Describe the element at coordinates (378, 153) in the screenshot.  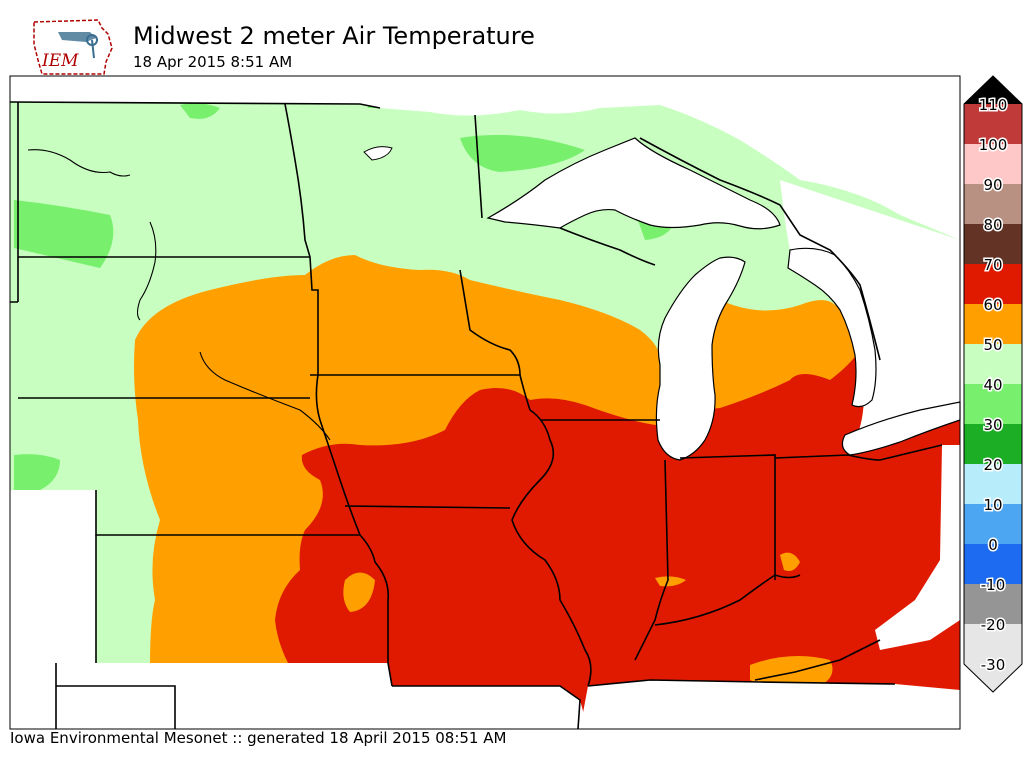
I see `lake-winnipeg-fragment` at that location.